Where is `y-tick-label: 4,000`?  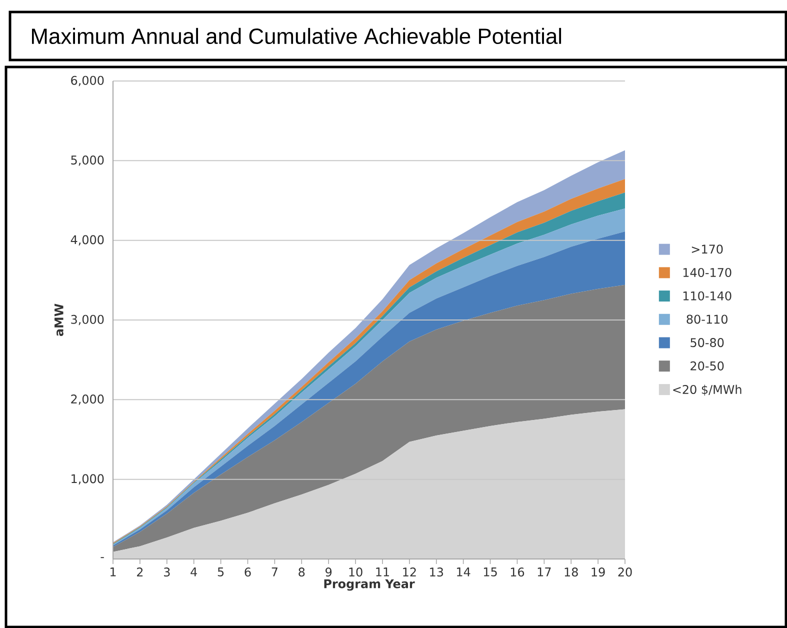 y-tick-label: 4,000 is located at coordinates (87, 240).